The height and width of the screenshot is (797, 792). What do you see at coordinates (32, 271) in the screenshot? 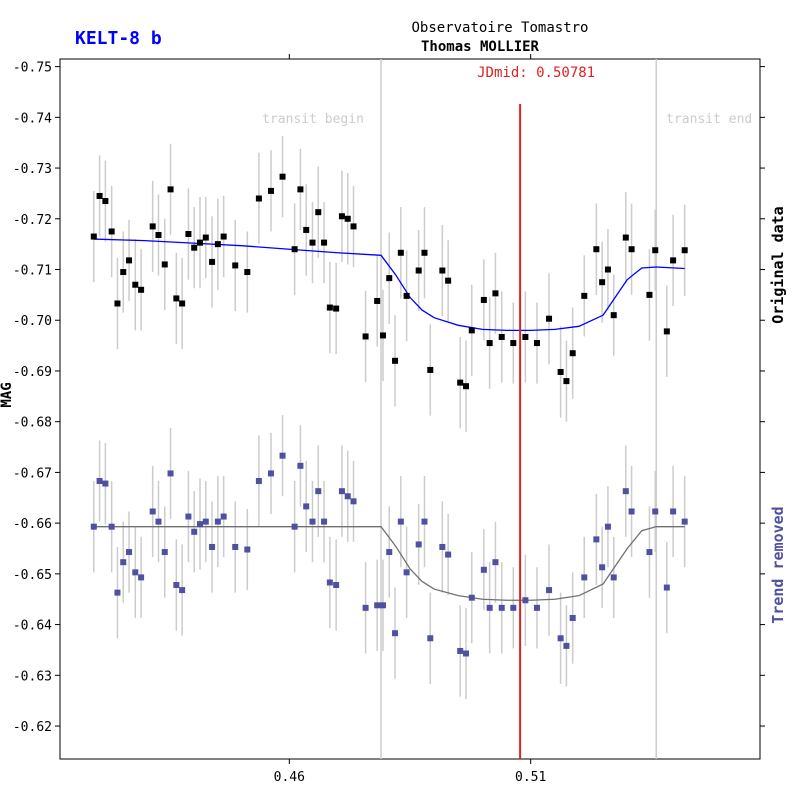
I see `y-tick-label: -0.71` at bounding box center [32, 271].